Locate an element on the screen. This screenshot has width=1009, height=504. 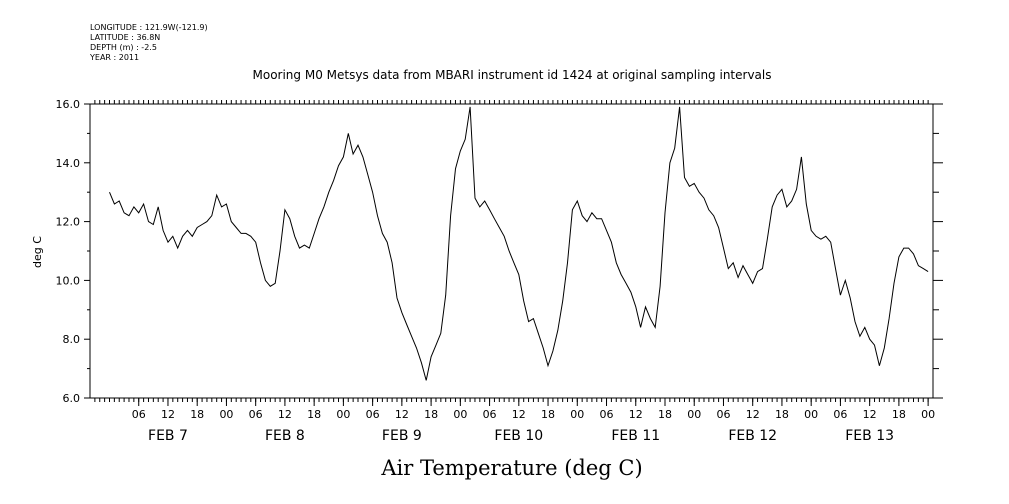
date-label: FEB 8 is located at coordinates (285, 436).